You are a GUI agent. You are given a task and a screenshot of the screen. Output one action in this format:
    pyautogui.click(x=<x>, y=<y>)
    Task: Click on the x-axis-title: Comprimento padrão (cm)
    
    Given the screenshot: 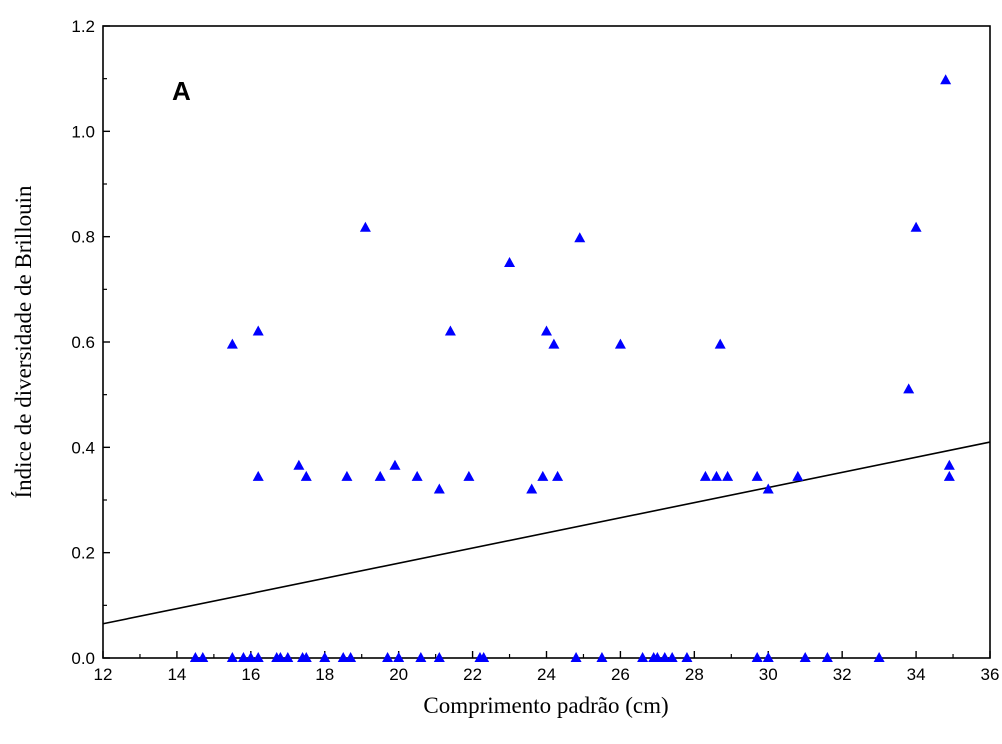 What is the action you would take?
    pyautogui.click(x=545, y=705)
    